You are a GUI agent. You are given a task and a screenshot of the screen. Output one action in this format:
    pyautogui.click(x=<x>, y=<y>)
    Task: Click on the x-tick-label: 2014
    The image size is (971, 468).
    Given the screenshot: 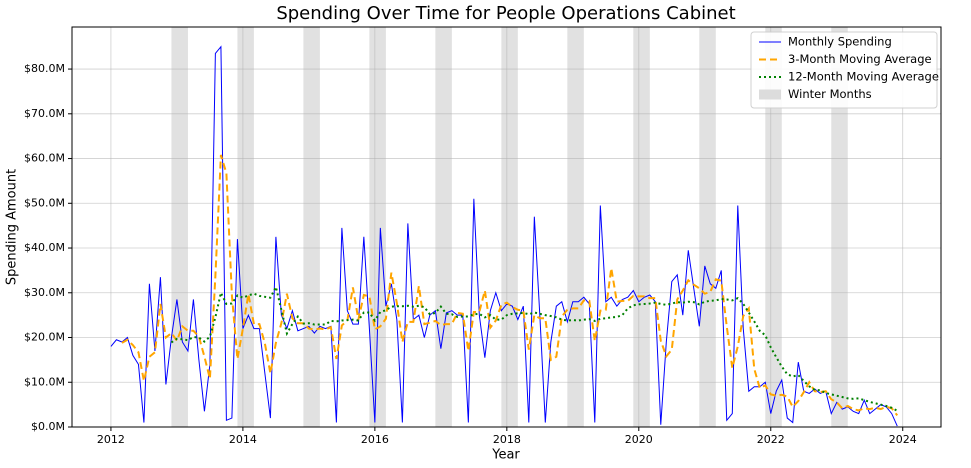 What is the action you would take?
    pyautogui.click(x=243, y=439)
    